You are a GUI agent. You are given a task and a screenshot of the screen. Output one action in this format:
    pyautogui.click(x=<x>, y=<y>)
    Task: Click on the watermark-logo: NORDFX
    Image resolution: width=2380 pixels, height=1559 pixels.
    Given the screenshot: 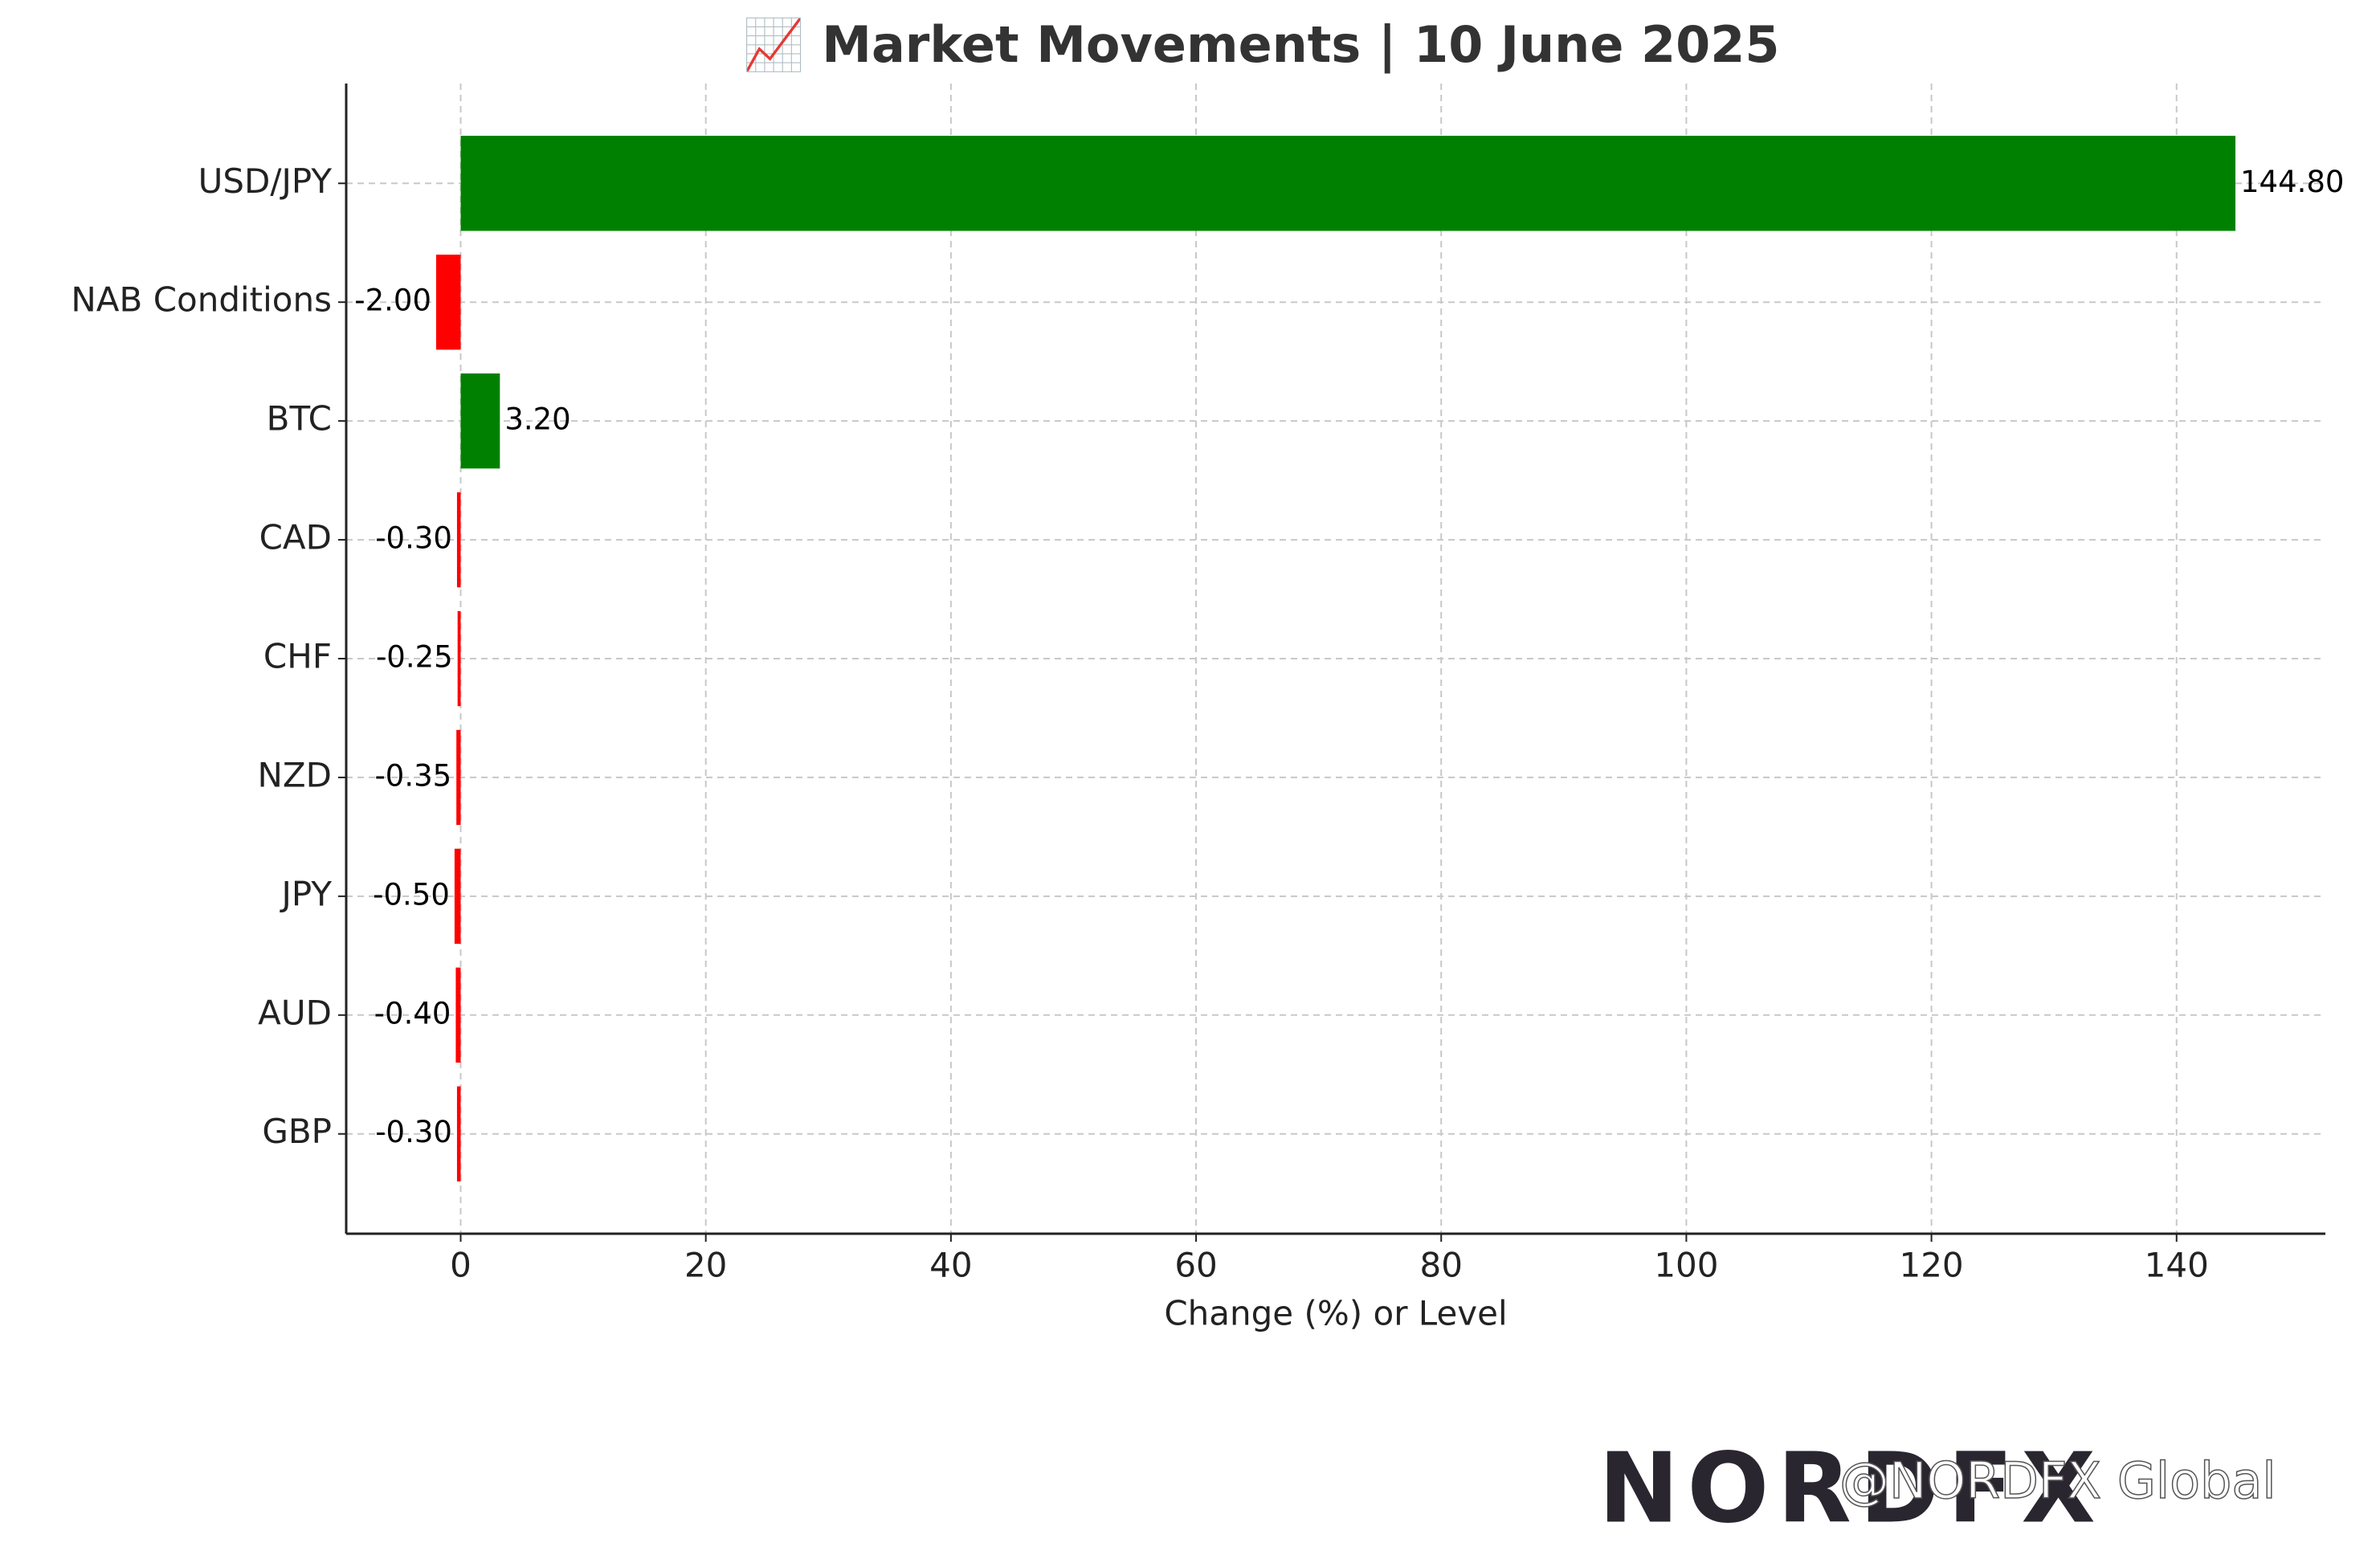 What is the action you would take?
    pyautogui.click(x=1851, y=1489)
    